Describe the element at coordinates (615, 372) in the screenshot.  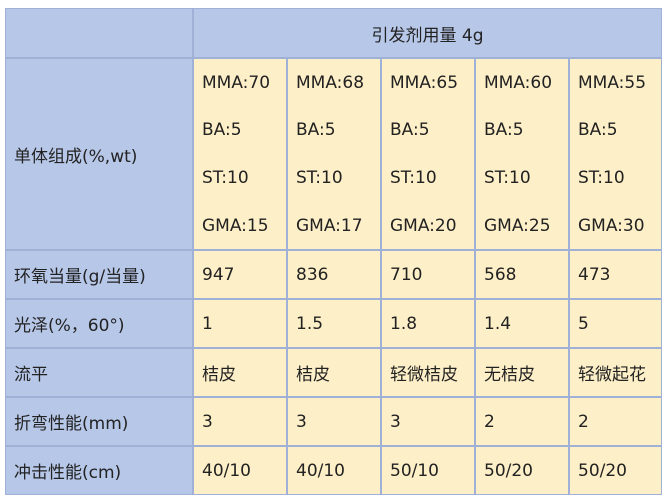
I see `cell: 轻微起花` at that location.